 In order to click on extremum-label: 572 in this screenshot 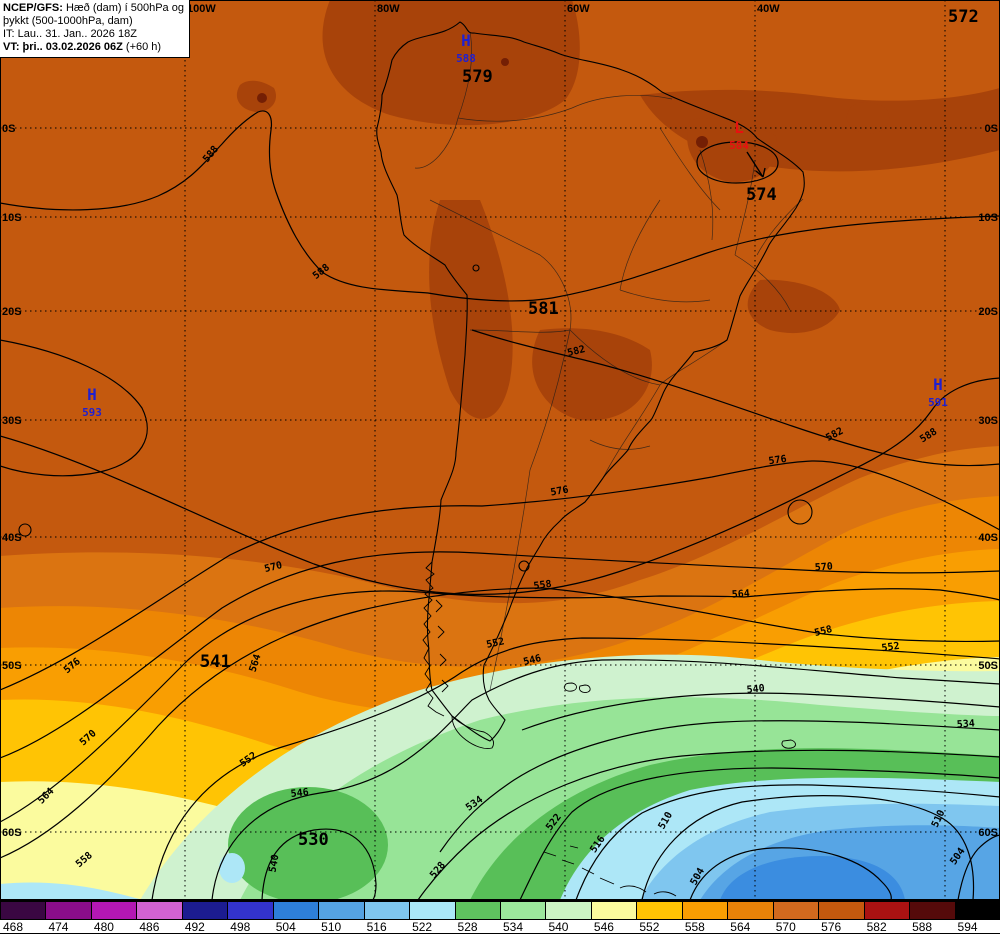, I will do `click(963, 17)`.